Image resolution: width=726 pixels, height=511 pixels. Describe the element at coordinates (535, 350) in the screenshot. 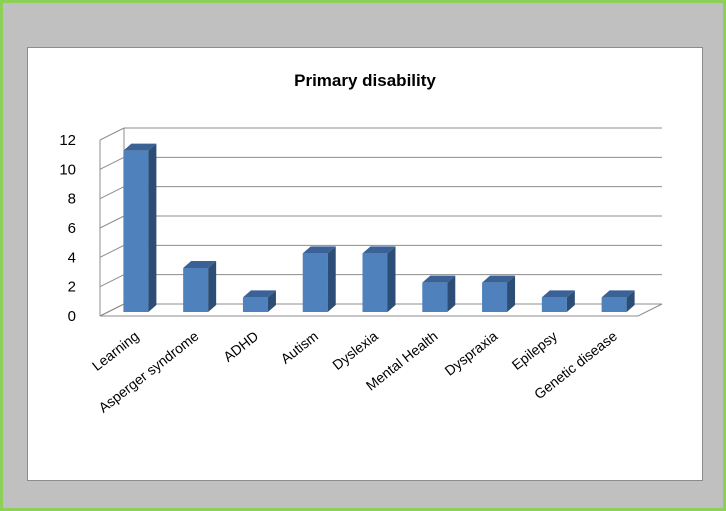

I see `x-tick-label: Epilepsy` at that location.